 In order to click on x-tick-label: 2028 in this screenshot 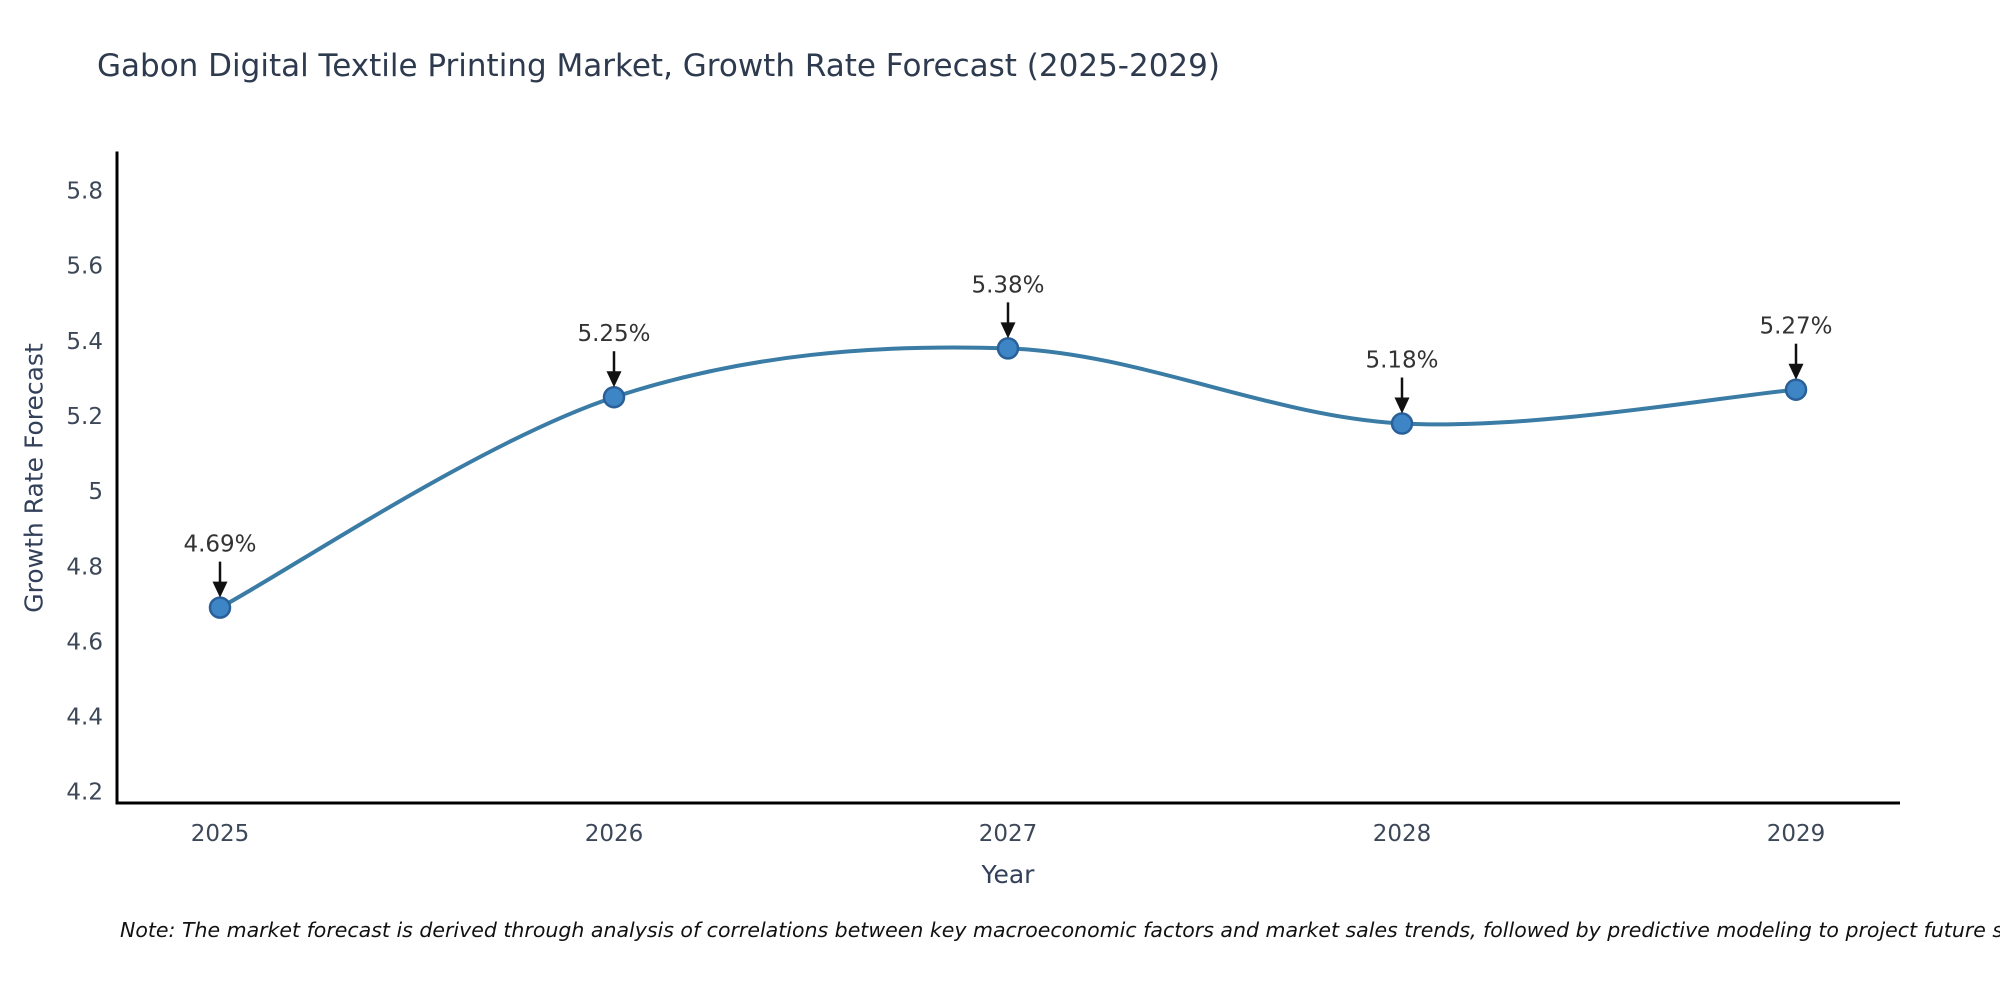, I will do `click(1402, 834)`.